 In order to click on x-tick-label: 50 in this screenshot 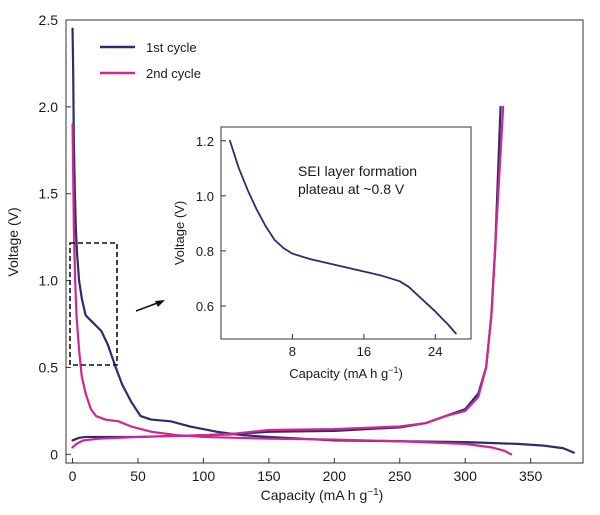, I will do `click(138, 476)`.